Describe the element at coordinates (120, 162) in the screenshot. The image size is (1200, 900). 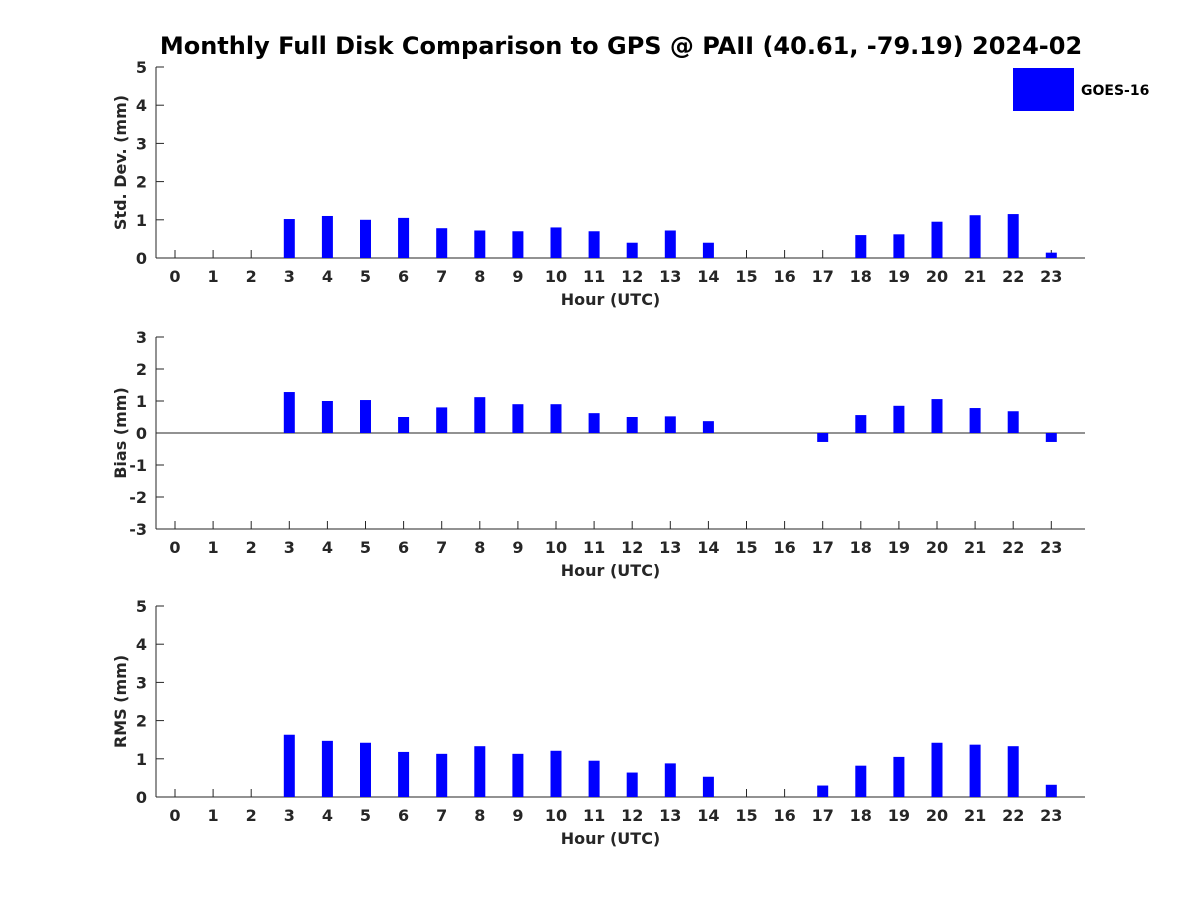
I see `y-axis-label: Std. Dev. (mm)` at that location.